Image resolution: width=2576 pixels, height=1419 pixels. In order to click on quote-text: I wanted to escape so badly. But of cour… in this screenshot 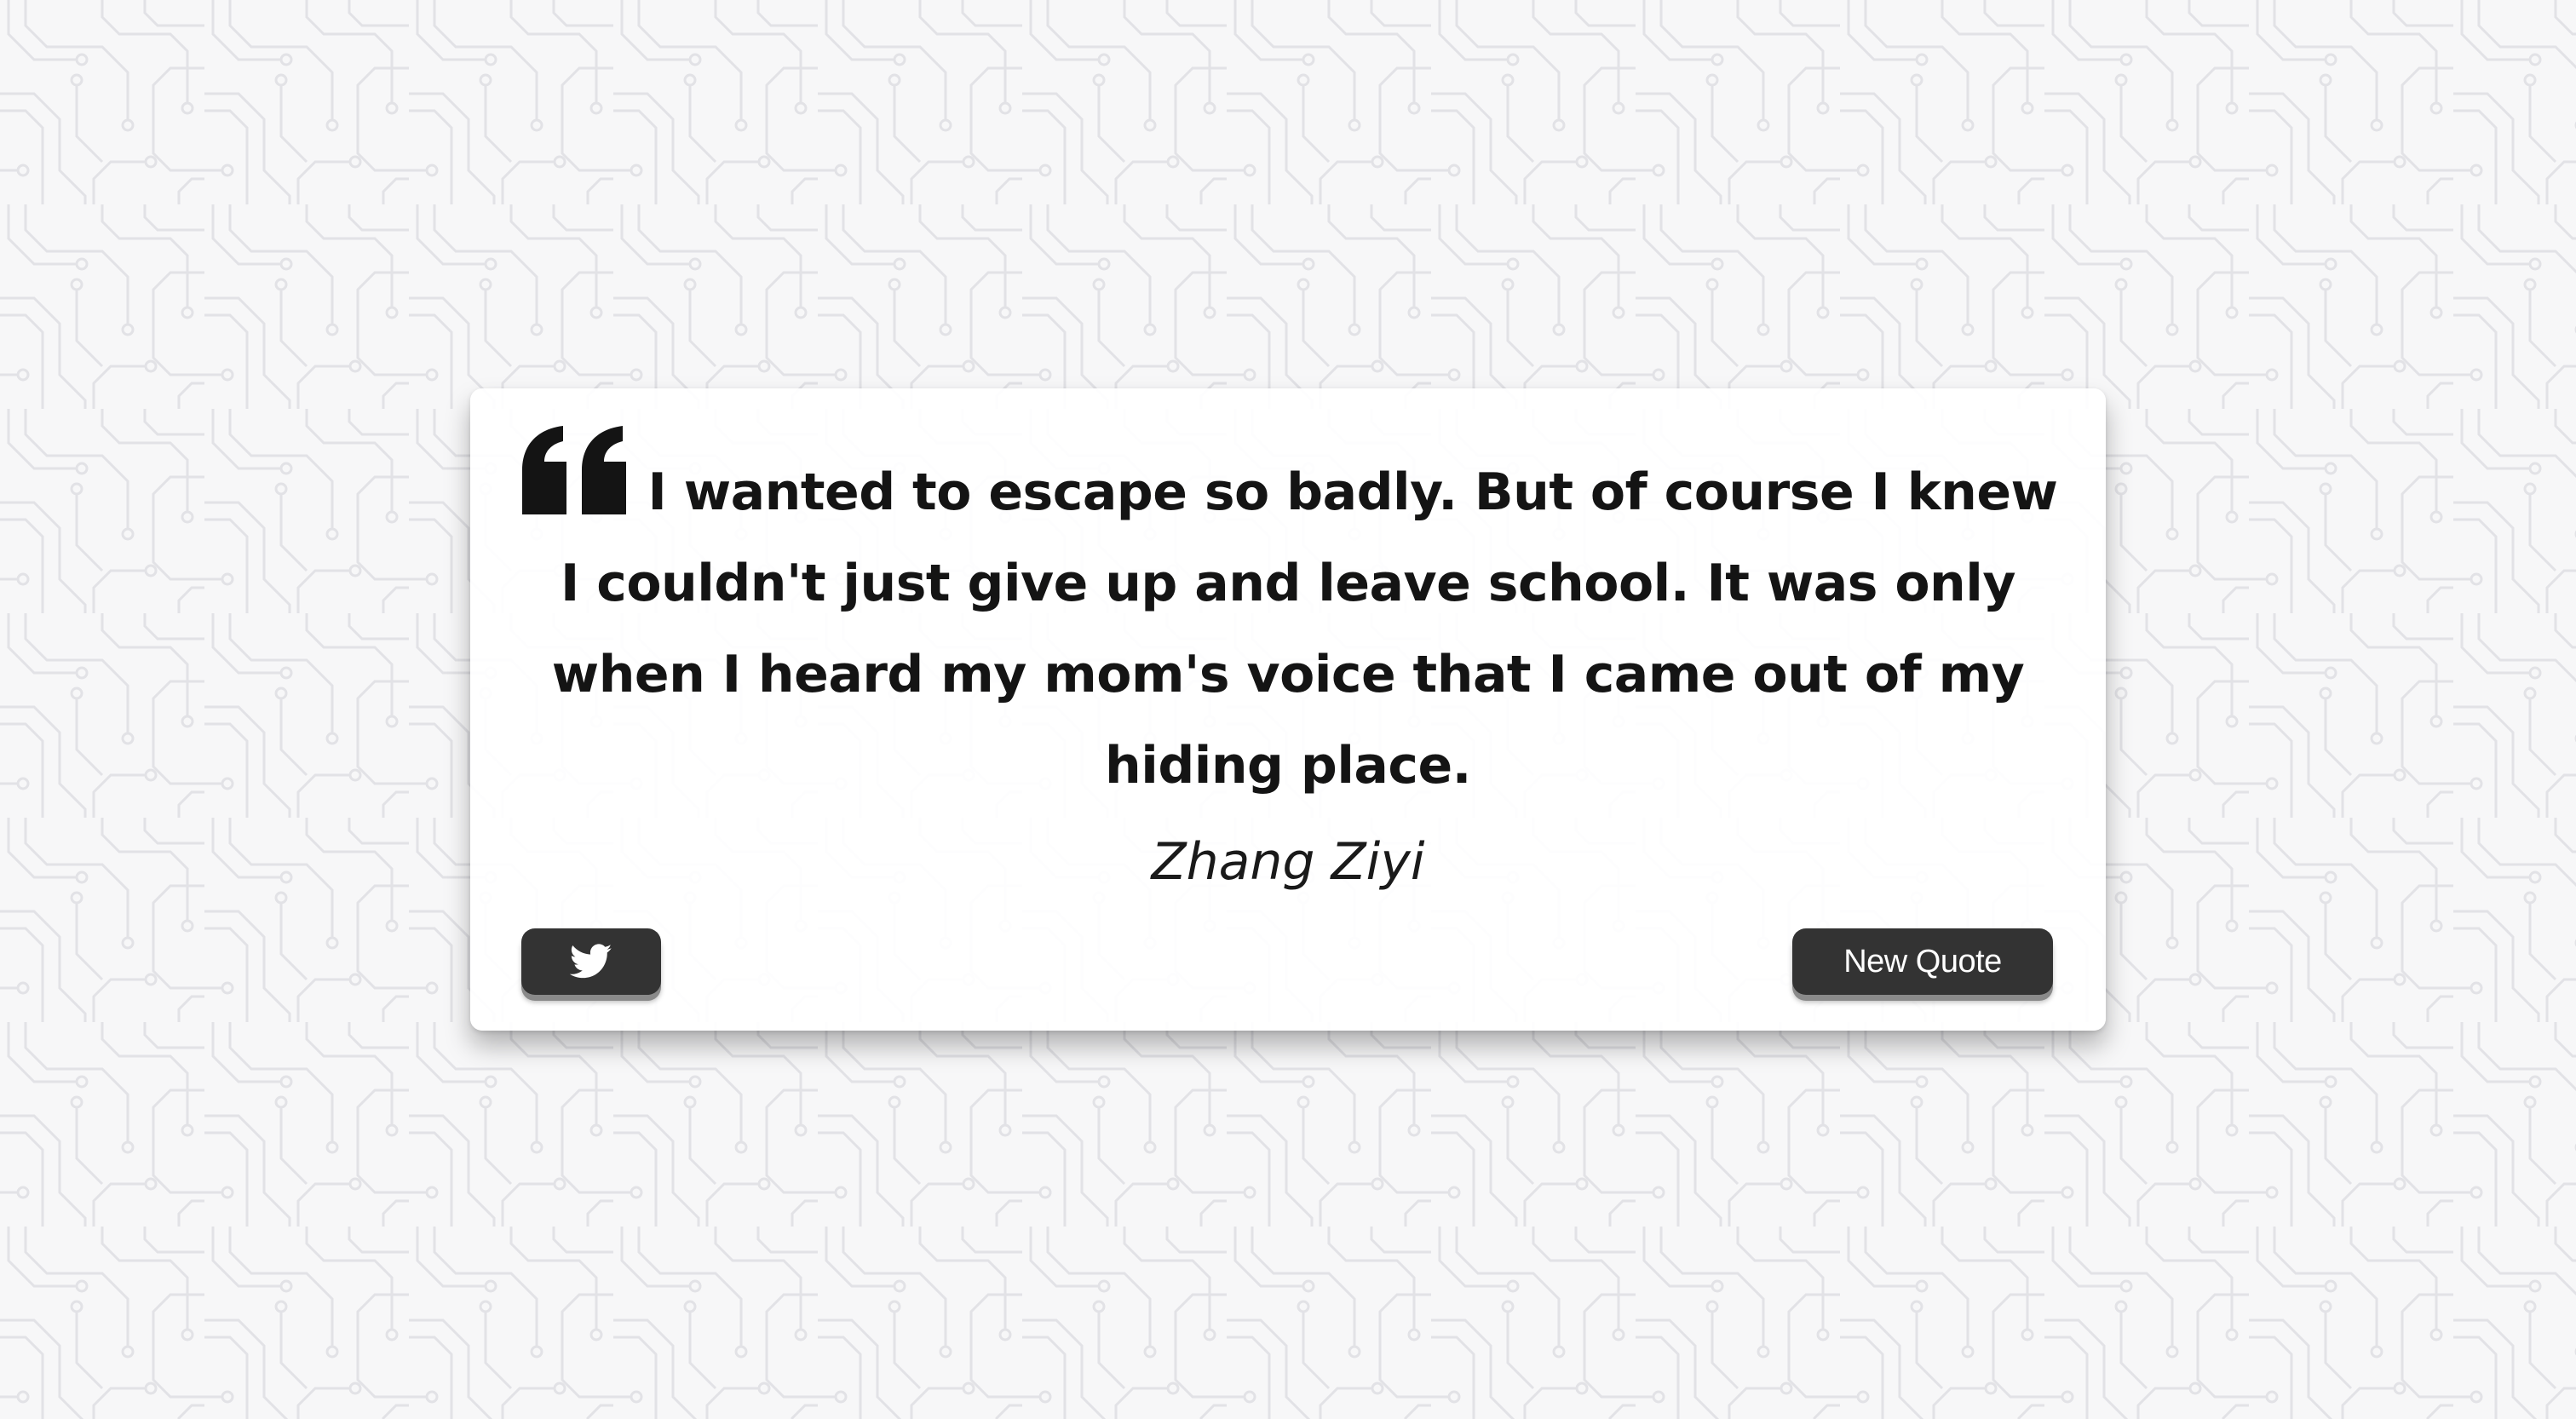, I will do `click(1305, 629)`.